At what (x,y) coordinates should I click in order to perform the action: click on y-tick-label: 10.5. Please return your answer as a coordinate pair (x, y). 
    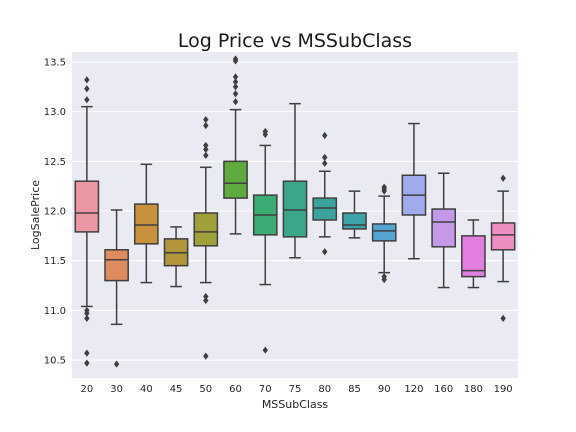
    Looking at the image, I should click on (55, 361).